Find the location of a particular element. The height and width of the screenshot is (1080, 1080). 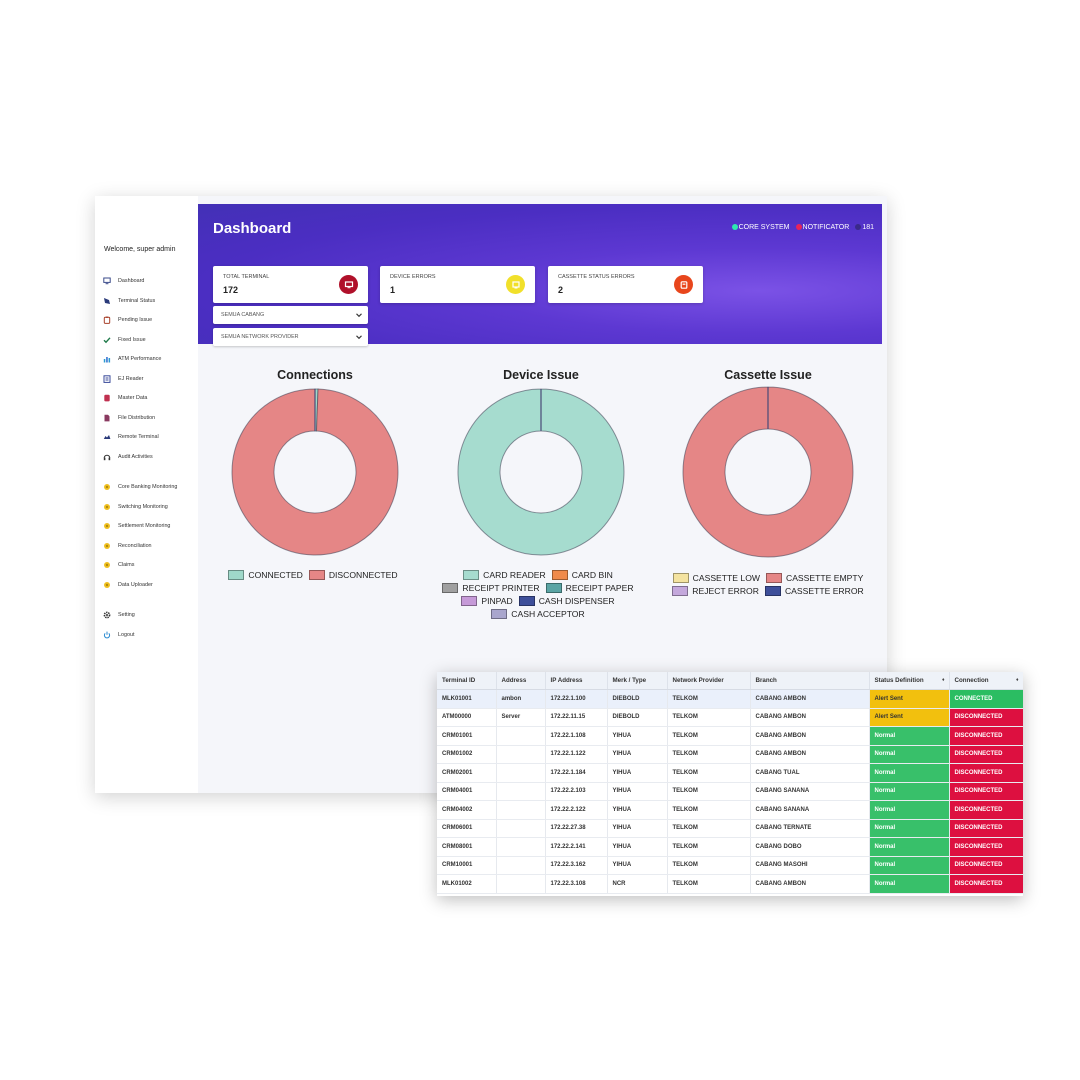

sidebar-item-switching-monitoring: Switching Monitoring is located at coordinates (135, 507).